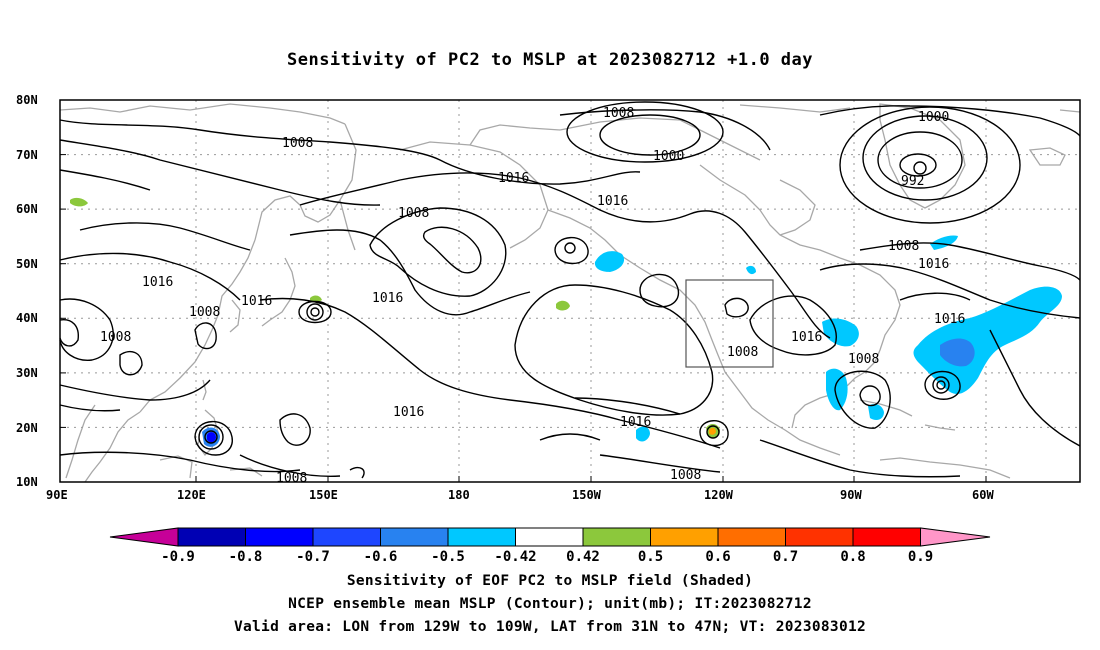  What do you see at coordinates (650, 557) in the screenshot?
I see `colorbar-tick-label: 0.5` at bounding box center [650, 557].